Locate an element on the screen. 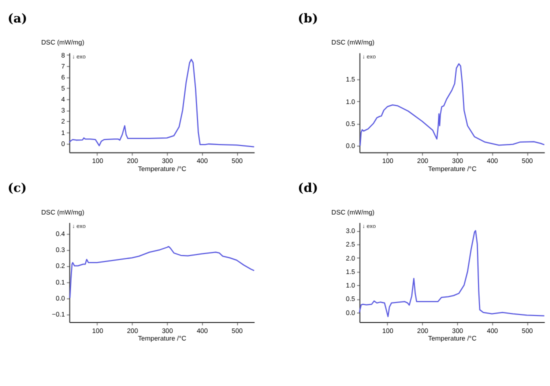  chart-title: (c) is located at coordinates (17, 188).